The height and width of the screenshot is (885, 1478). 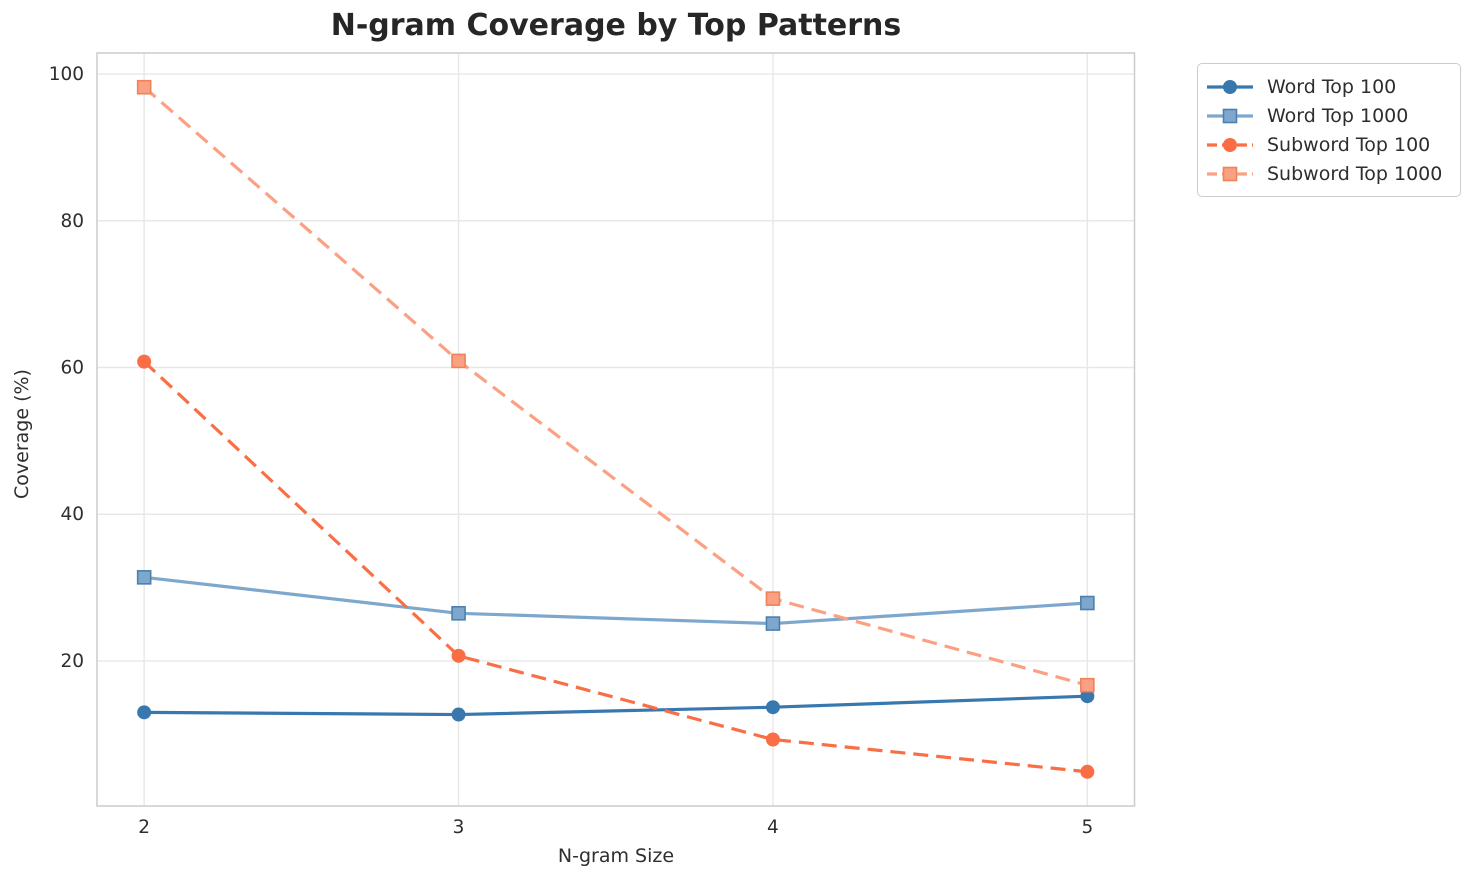 What do you see at coordinates (1349, 144) in the screenshot?
I see `legend-label: Subword Top 100` at bounding box center [1349, 144].